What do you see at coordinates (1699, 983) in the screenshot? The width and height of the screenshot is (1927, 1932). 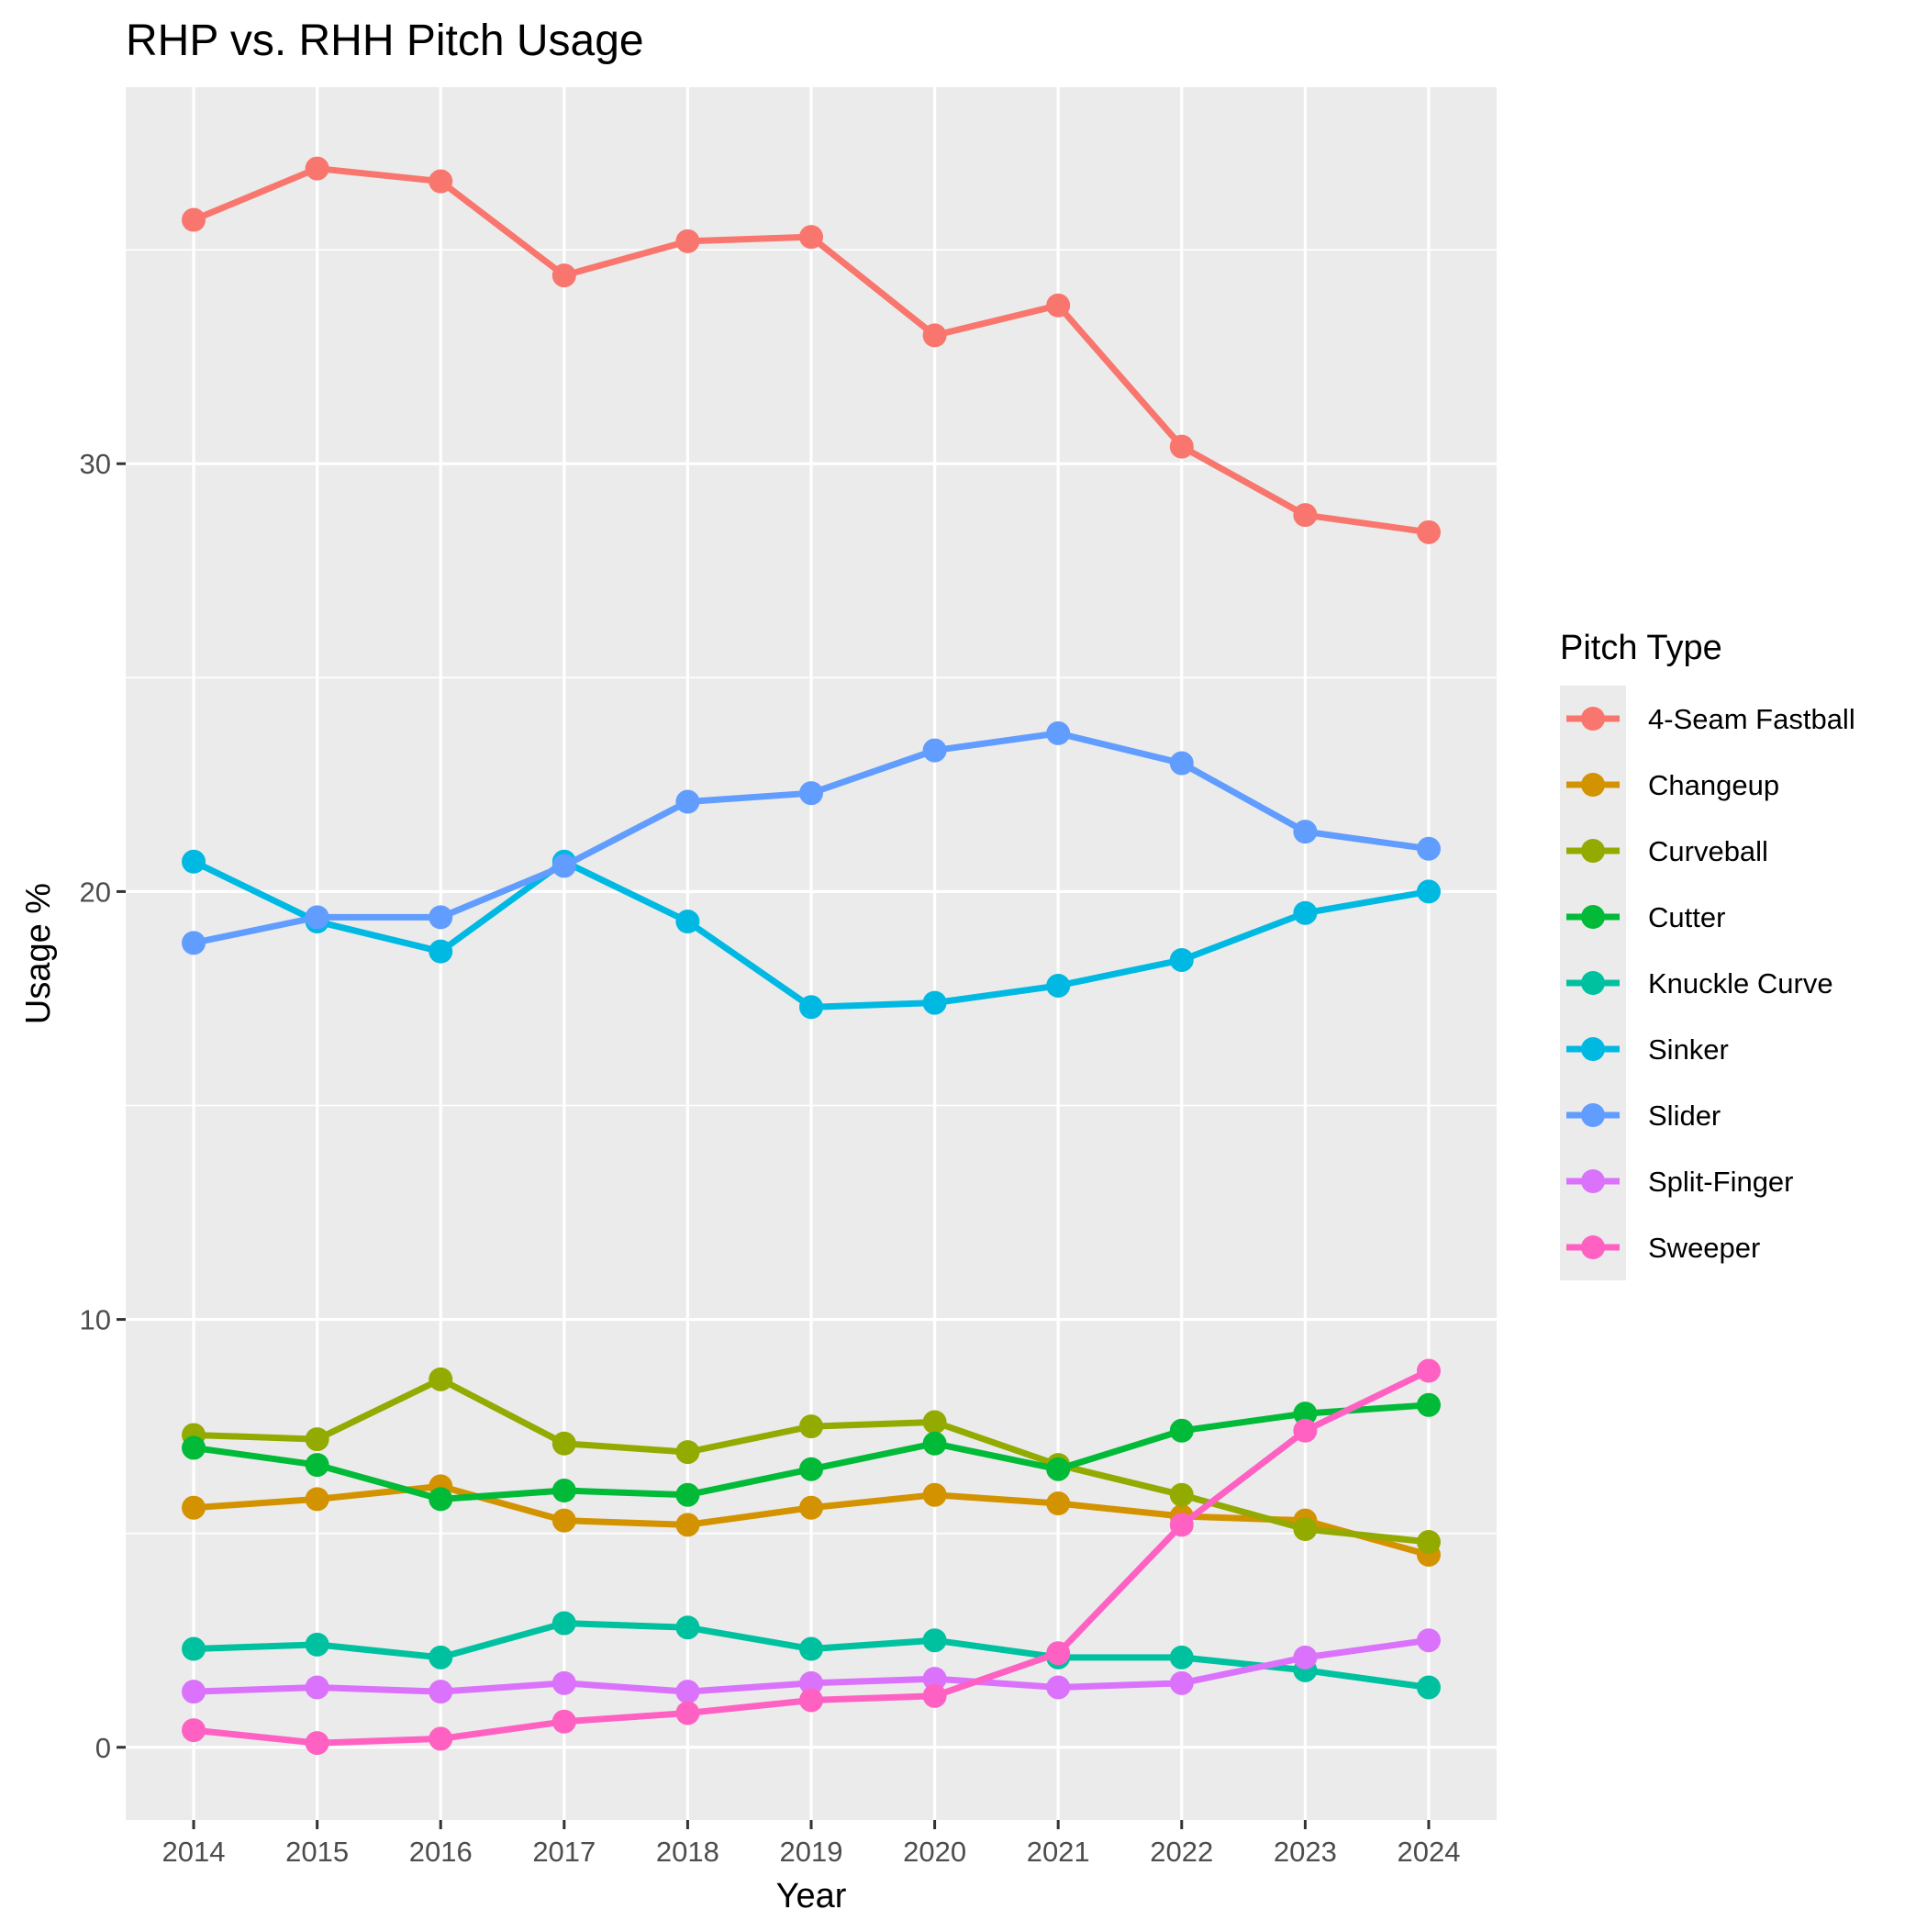 I see `legend-item-knuckle-curve: Knuckle Curve` at bounding box center [1699, 983].